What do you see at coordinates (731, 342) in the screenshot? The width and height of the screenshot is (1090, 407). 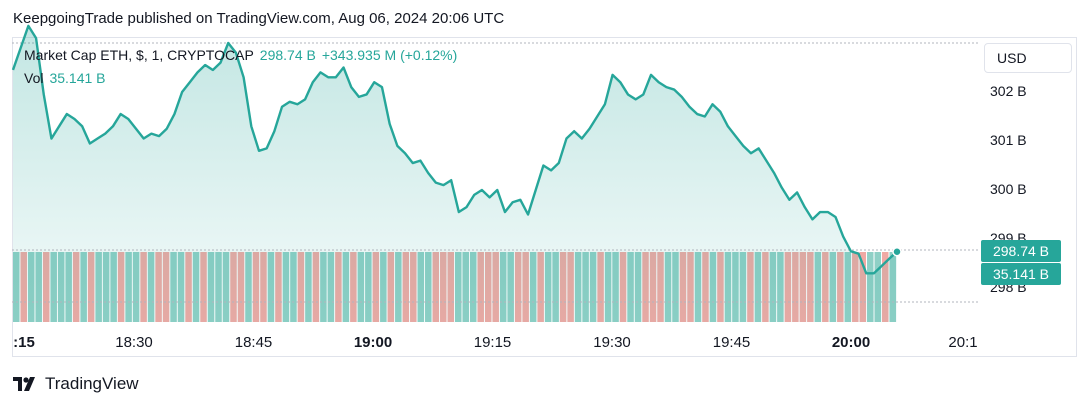 I see `x-tick-label: 19:45` at bounding box center [731, 342].